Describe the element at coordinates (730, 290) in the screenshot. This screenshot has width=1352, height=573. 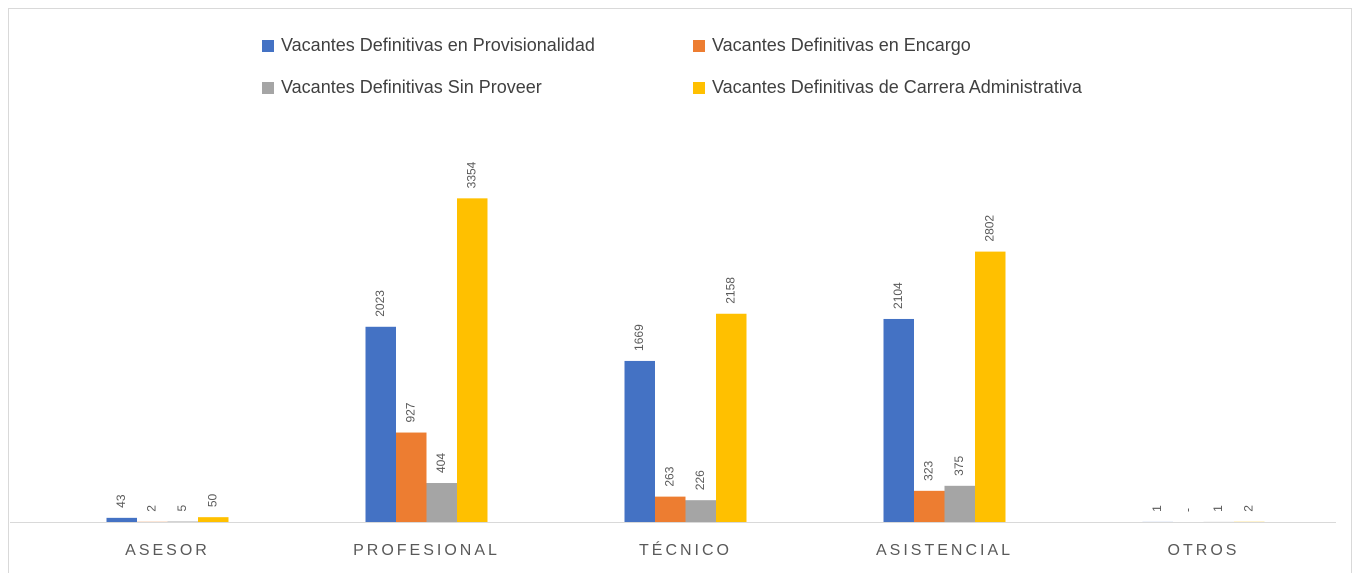
I see `value-label: 2158` at that location.